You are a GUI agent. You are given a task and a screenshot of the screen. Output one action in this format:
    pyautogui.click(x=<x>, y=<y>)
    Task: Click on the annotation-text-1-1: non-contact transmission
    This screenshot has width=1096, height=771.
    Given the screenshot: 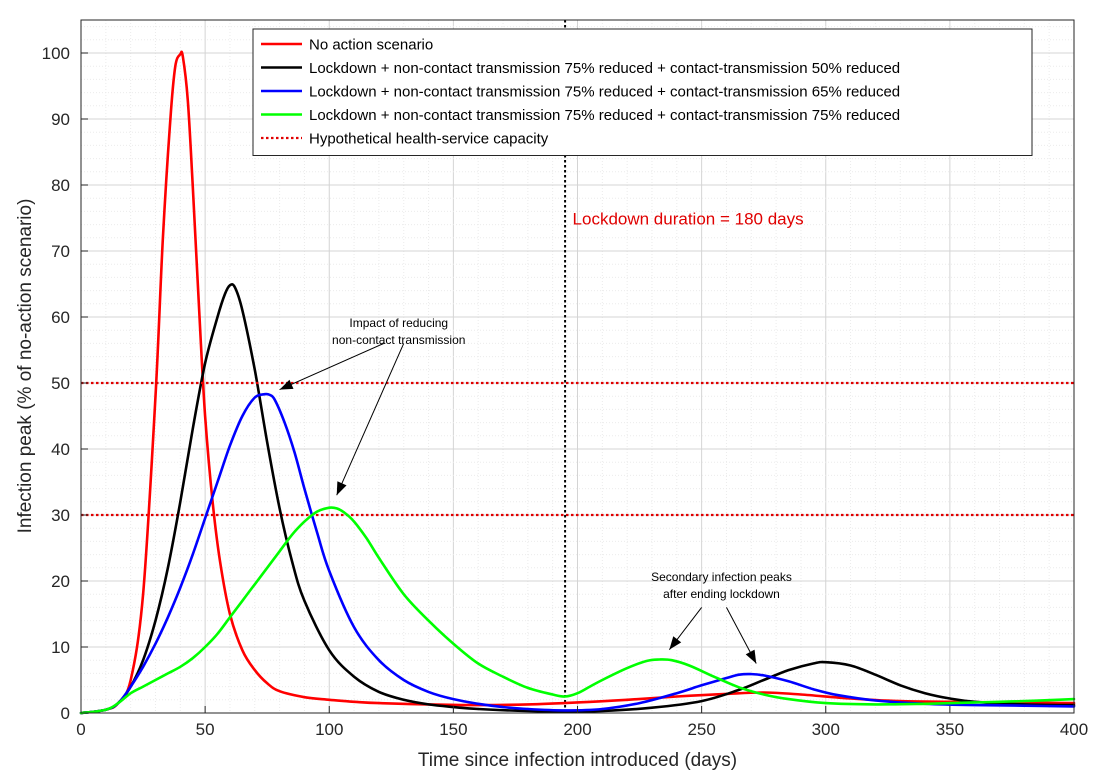 What is the action you would take?
    pyautogui.click(x=398, y=340)
    